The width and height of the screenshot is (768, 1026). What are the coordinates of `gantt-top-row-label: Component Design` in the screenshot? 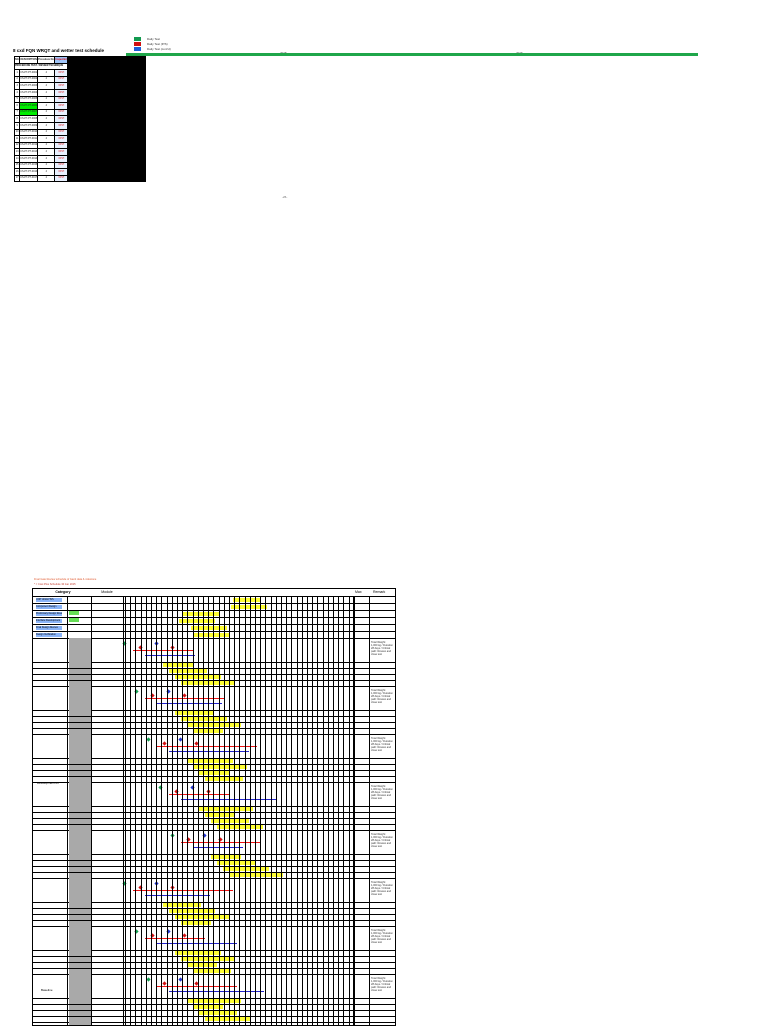 It's located at (49, 607).